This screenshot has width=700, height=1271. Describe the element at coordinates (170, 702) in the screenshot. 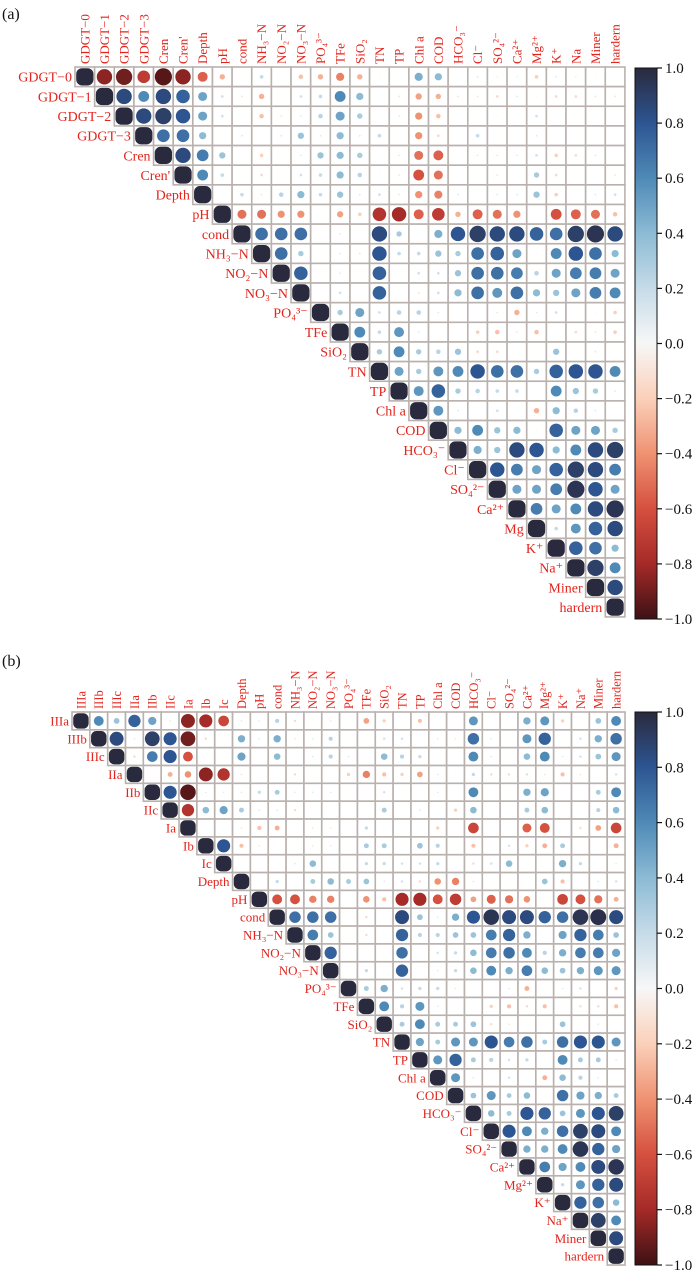

I see `column-label: IIc` at that location.